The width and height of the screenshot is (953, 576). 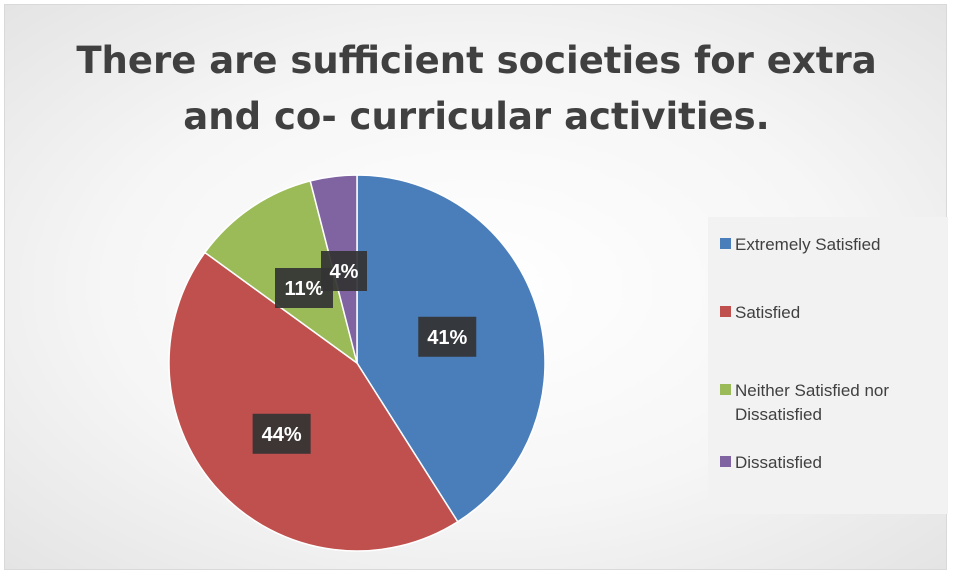 I want to click on legend-item-neither: Neither Satisfied nor Dissatisfied, so click(x=833, y=403).